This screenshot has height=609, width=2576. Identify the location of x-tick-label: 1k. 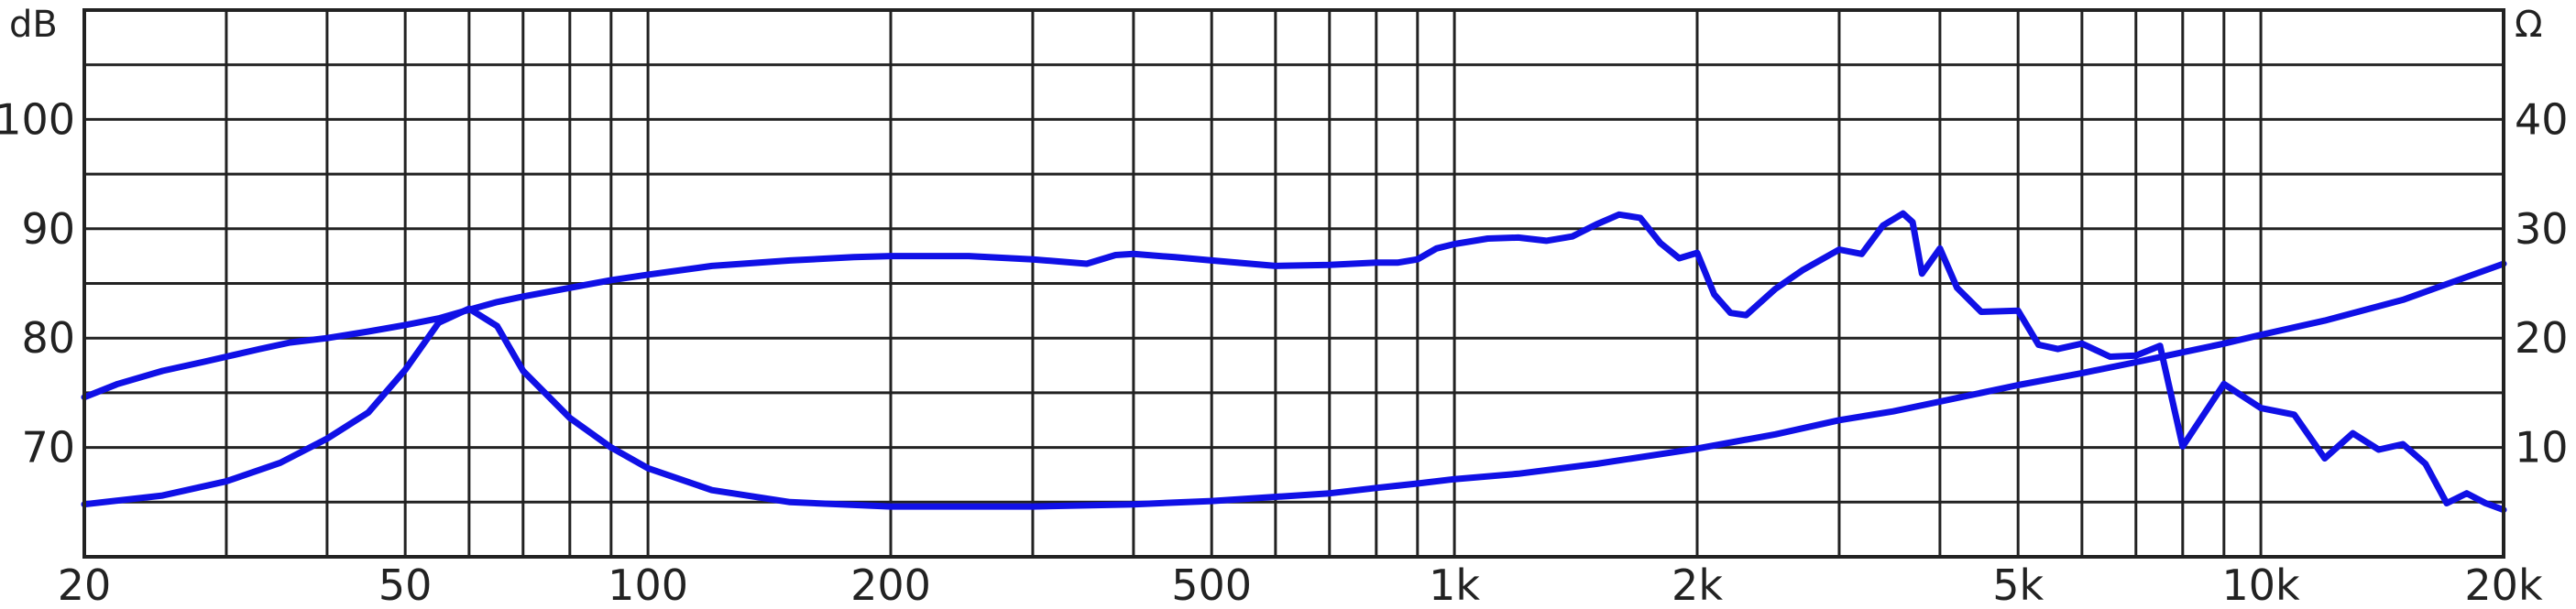
(1454, 584).